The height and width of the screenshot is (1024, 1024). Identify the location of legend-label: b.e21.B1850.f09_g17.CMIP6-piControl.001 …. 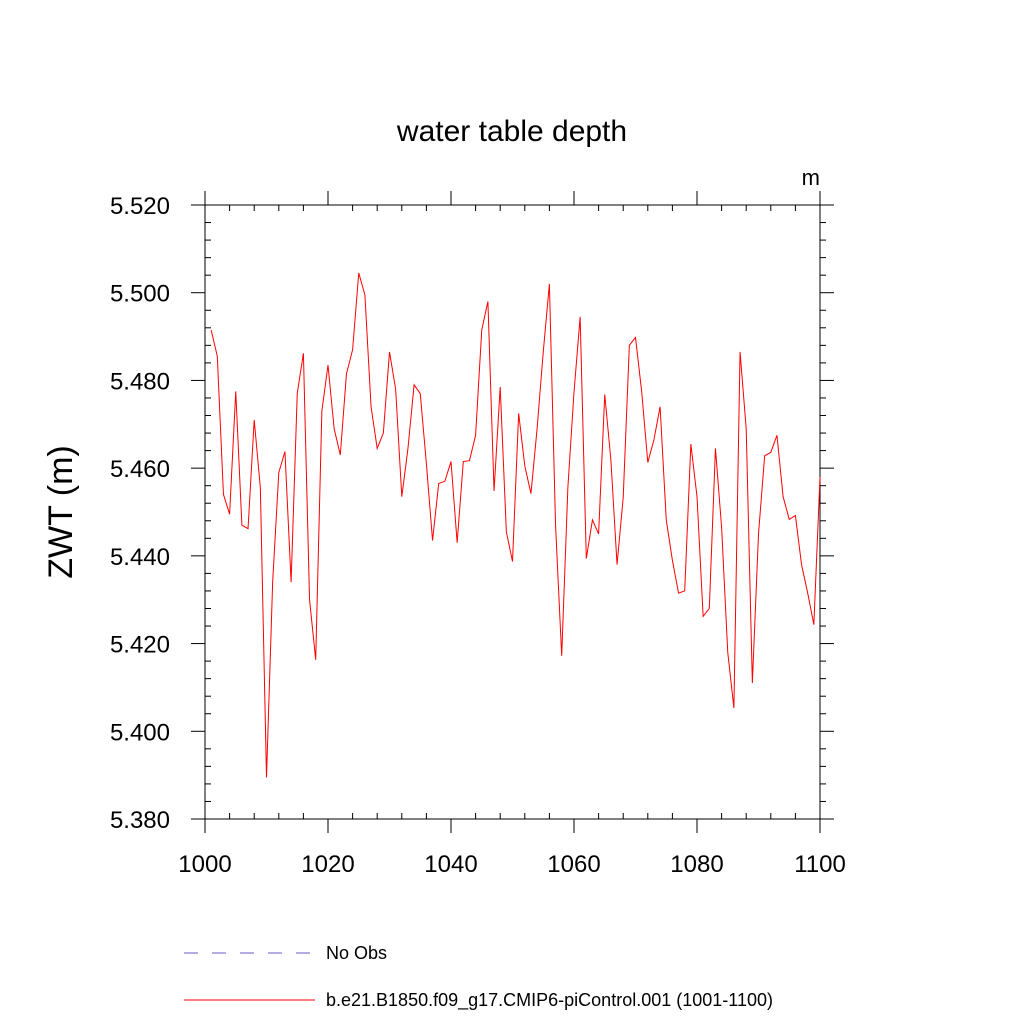
(549, 1000).